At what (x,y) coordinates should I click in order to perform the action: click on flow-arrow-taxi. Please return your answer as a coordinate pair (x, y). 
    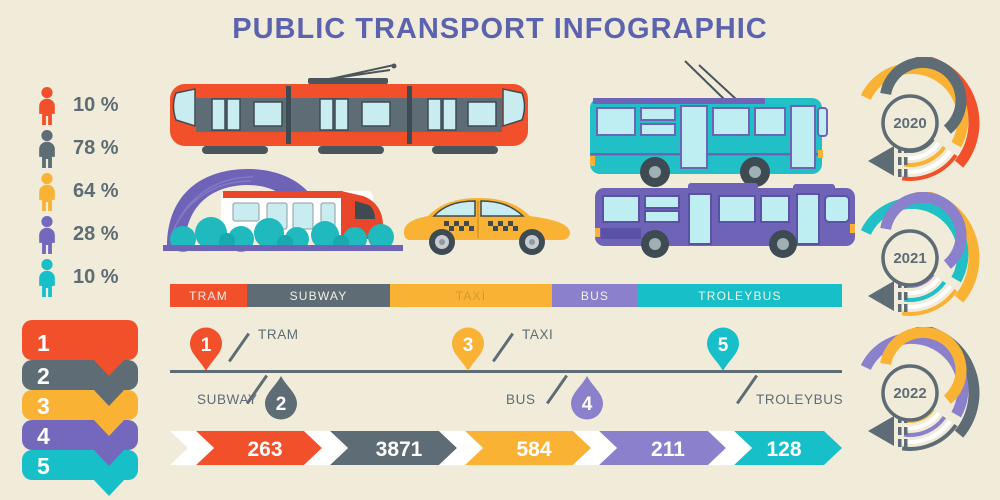
    Looking at the image, I should click on (528, 448).